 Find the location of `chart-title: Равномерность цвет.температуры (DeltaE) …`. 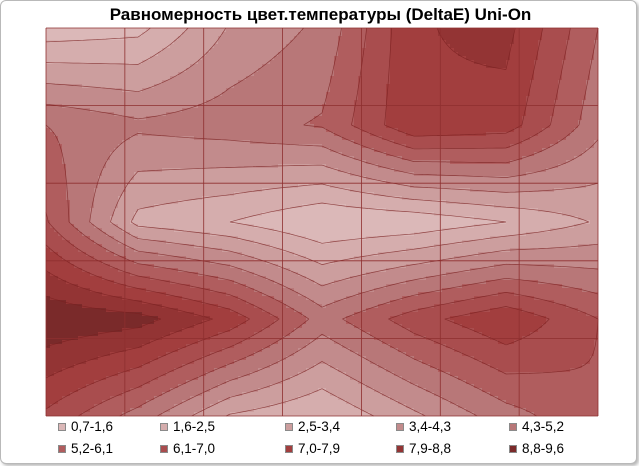

chart-title: Равномерность цвет.температуры (DeltaE) … is located at coordinates (320, 14).